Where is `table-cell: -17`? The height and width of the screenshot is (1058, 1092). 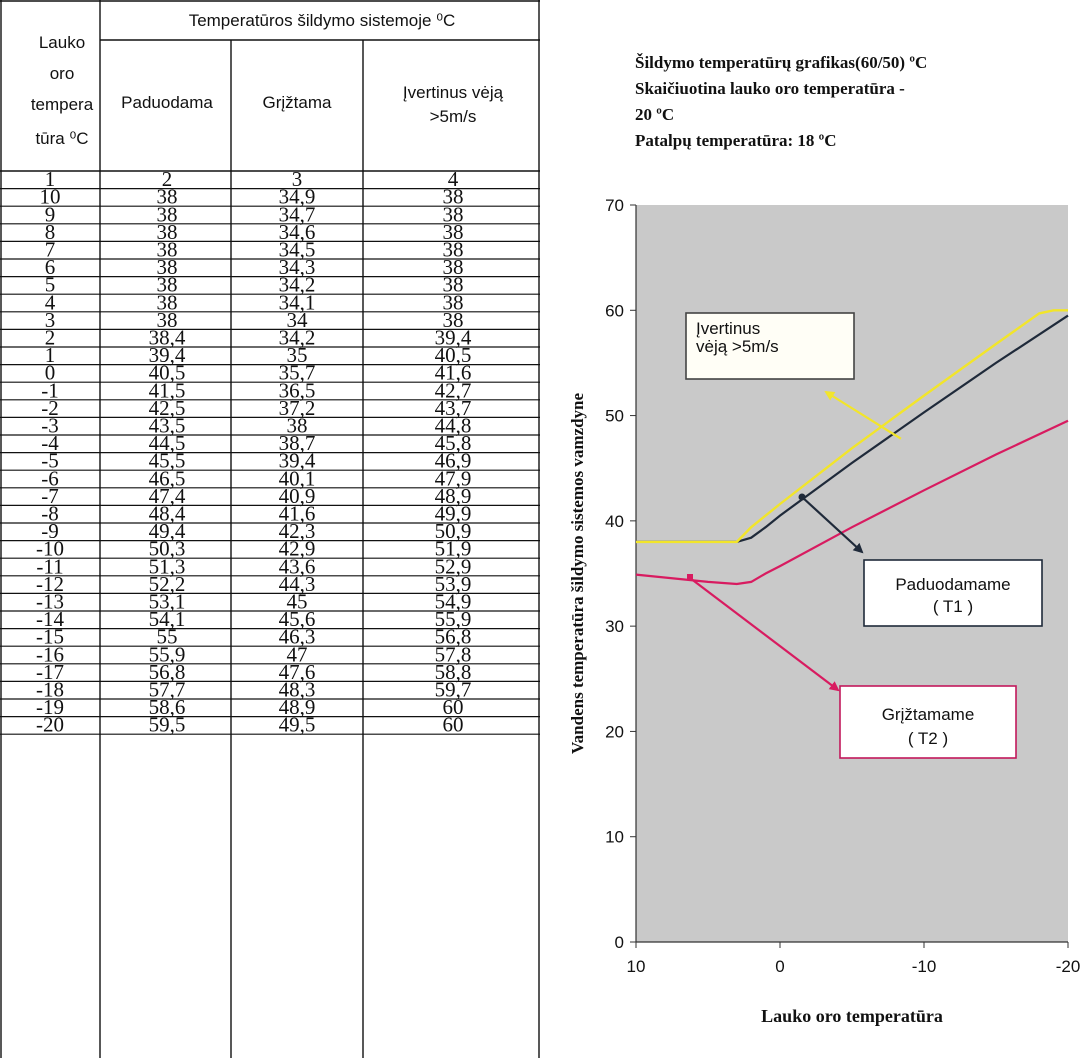 table-cell: -17 is located at coordinates (50, 672).